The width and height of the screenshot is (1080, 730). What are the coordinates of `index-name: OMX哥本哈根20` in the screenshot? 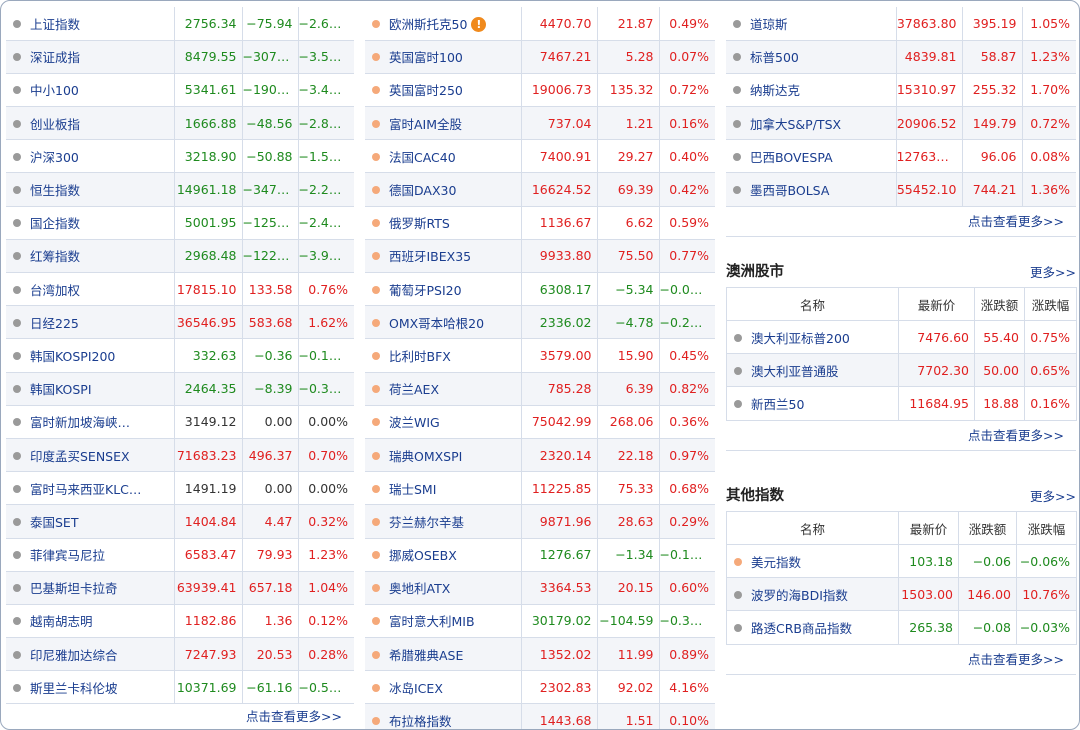 It's located at (437, 323).